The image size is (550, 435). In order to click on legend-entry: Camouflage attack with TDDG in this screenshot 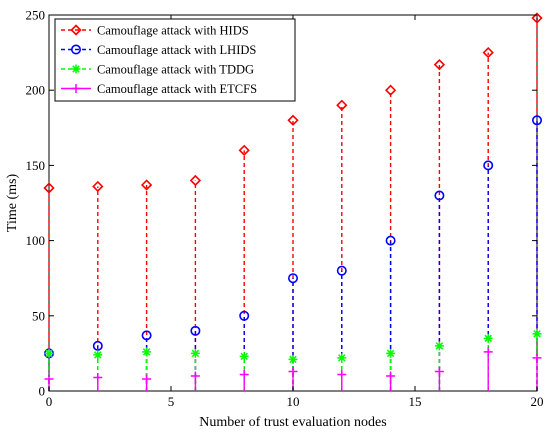, I will do `click(157, 70)`.